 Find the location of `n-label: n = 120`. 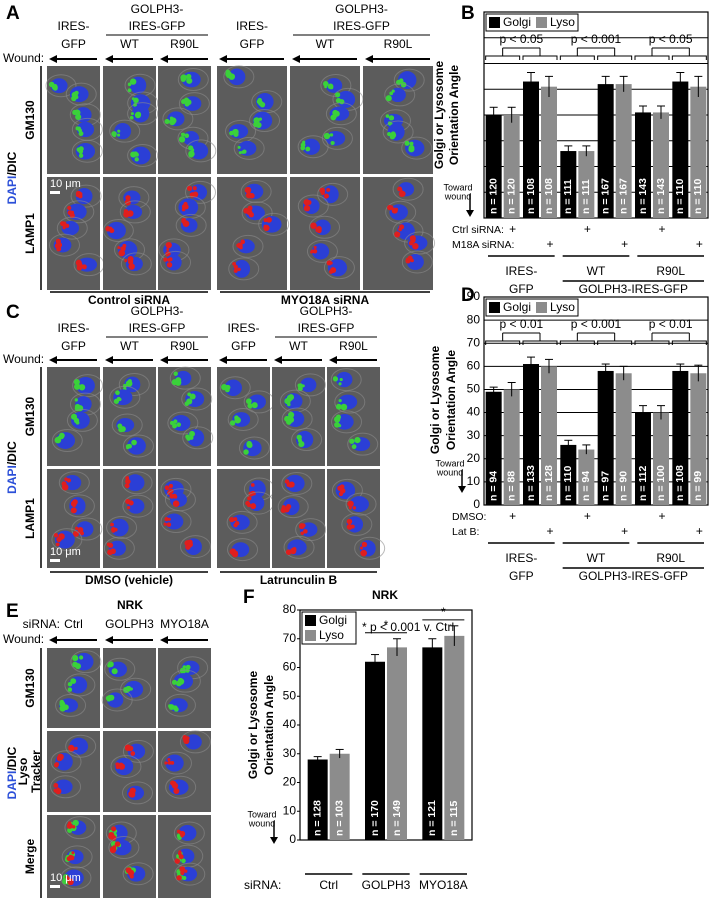

n-label: n = 120 is located at coordinates (511, 196).